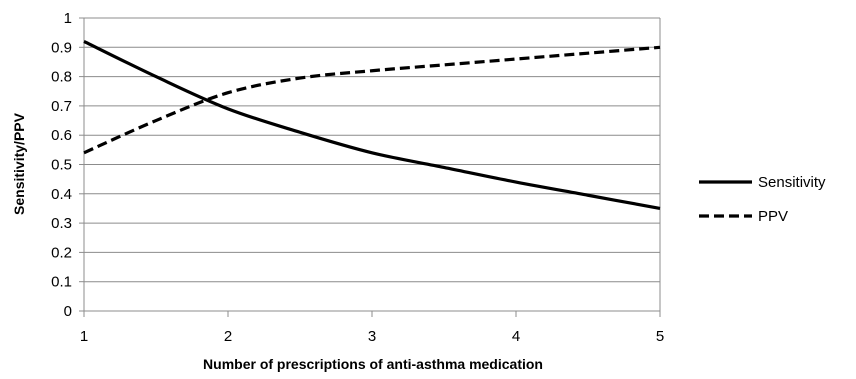  I want to click on y-tick-label: 0.7, so click(61, 106).